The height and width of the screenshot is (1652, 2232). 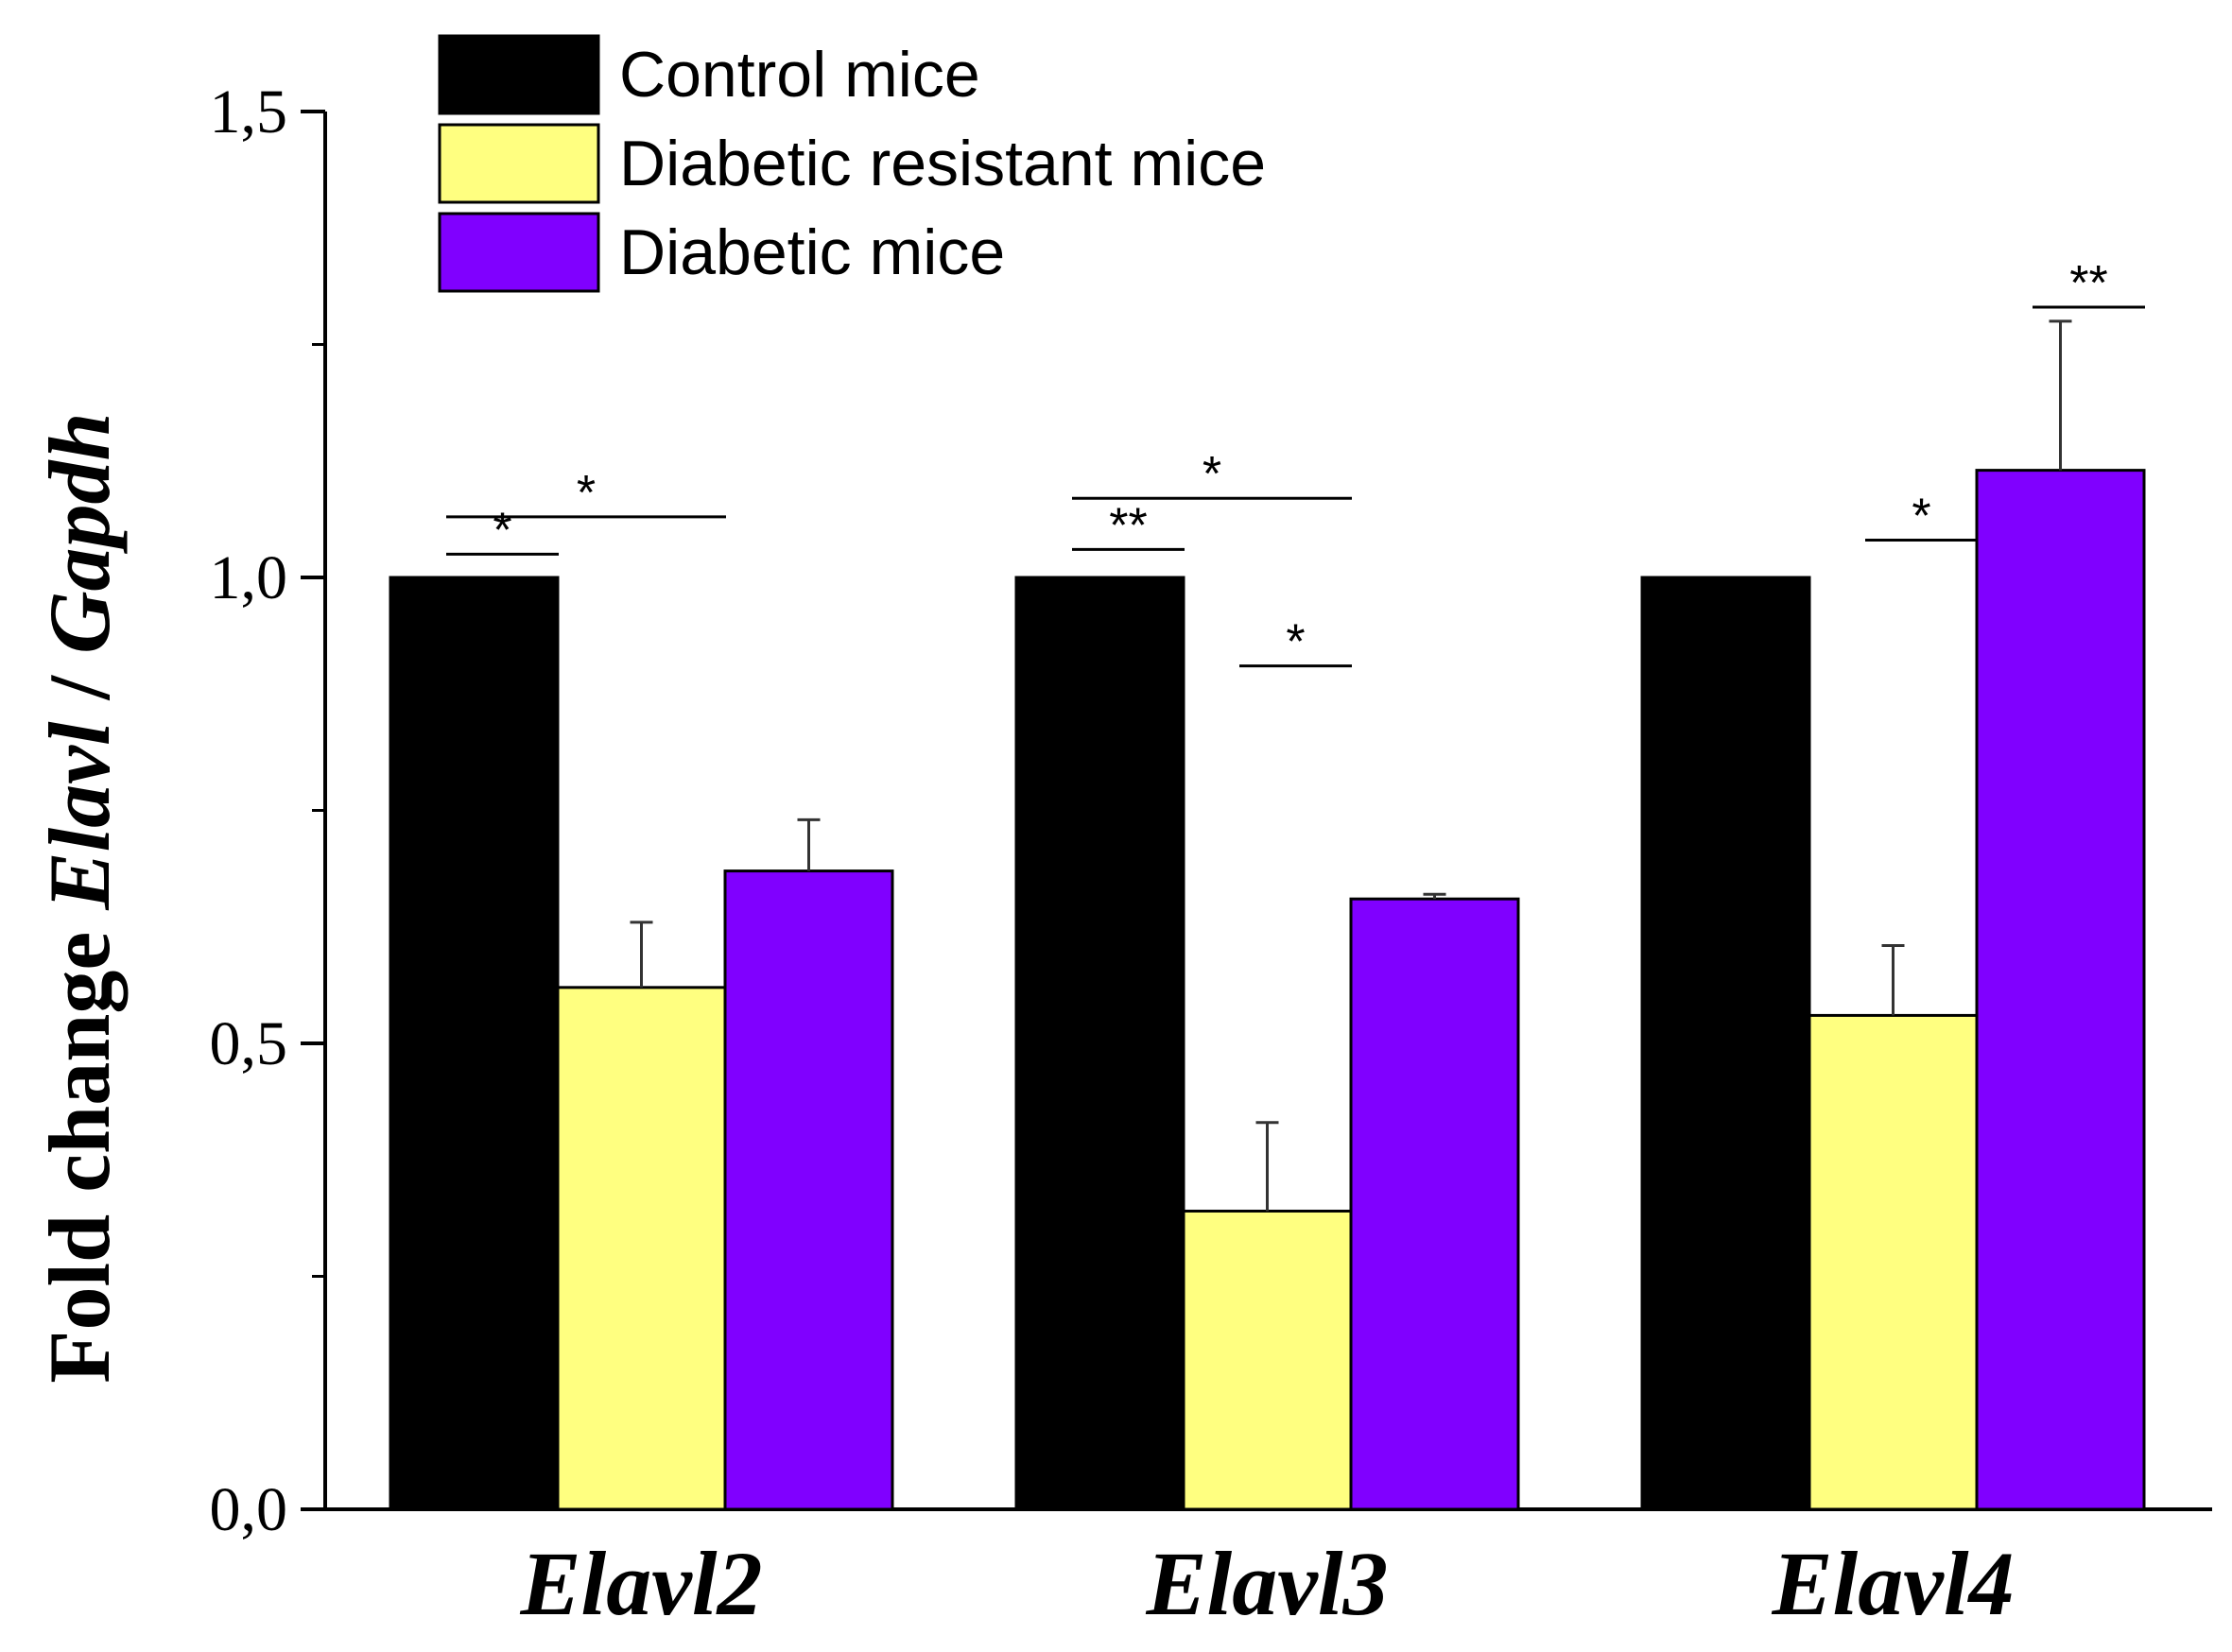 I want to click on x-category-label: Elavl3, so click(x=1267, y=1583).